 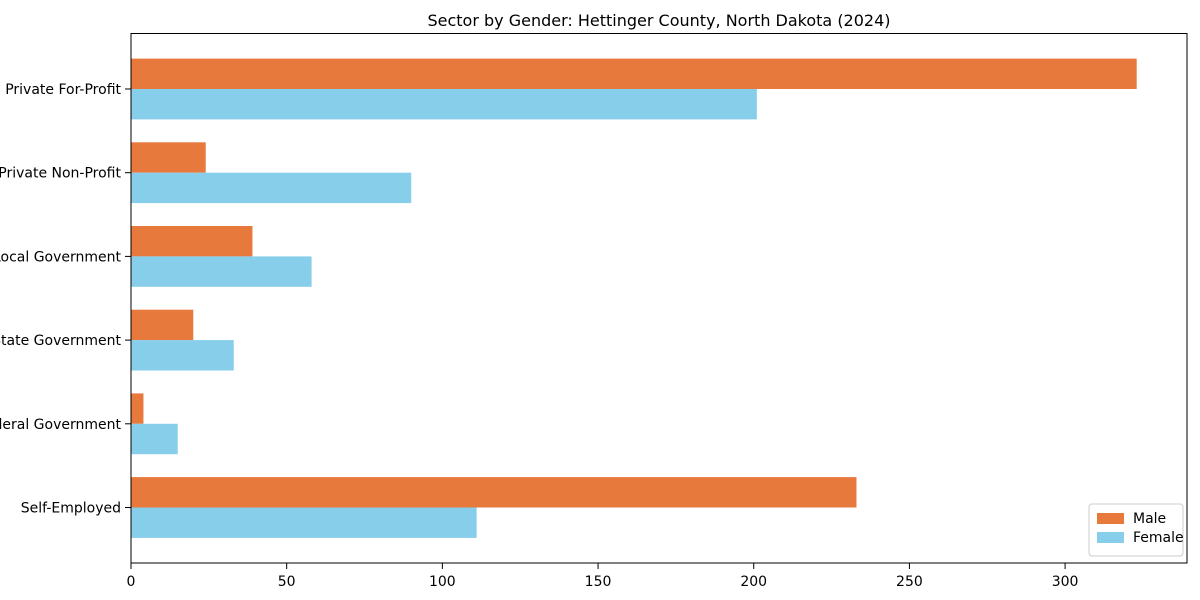 I want to click on x-tick-label: 50, so click(x=287, y=582).